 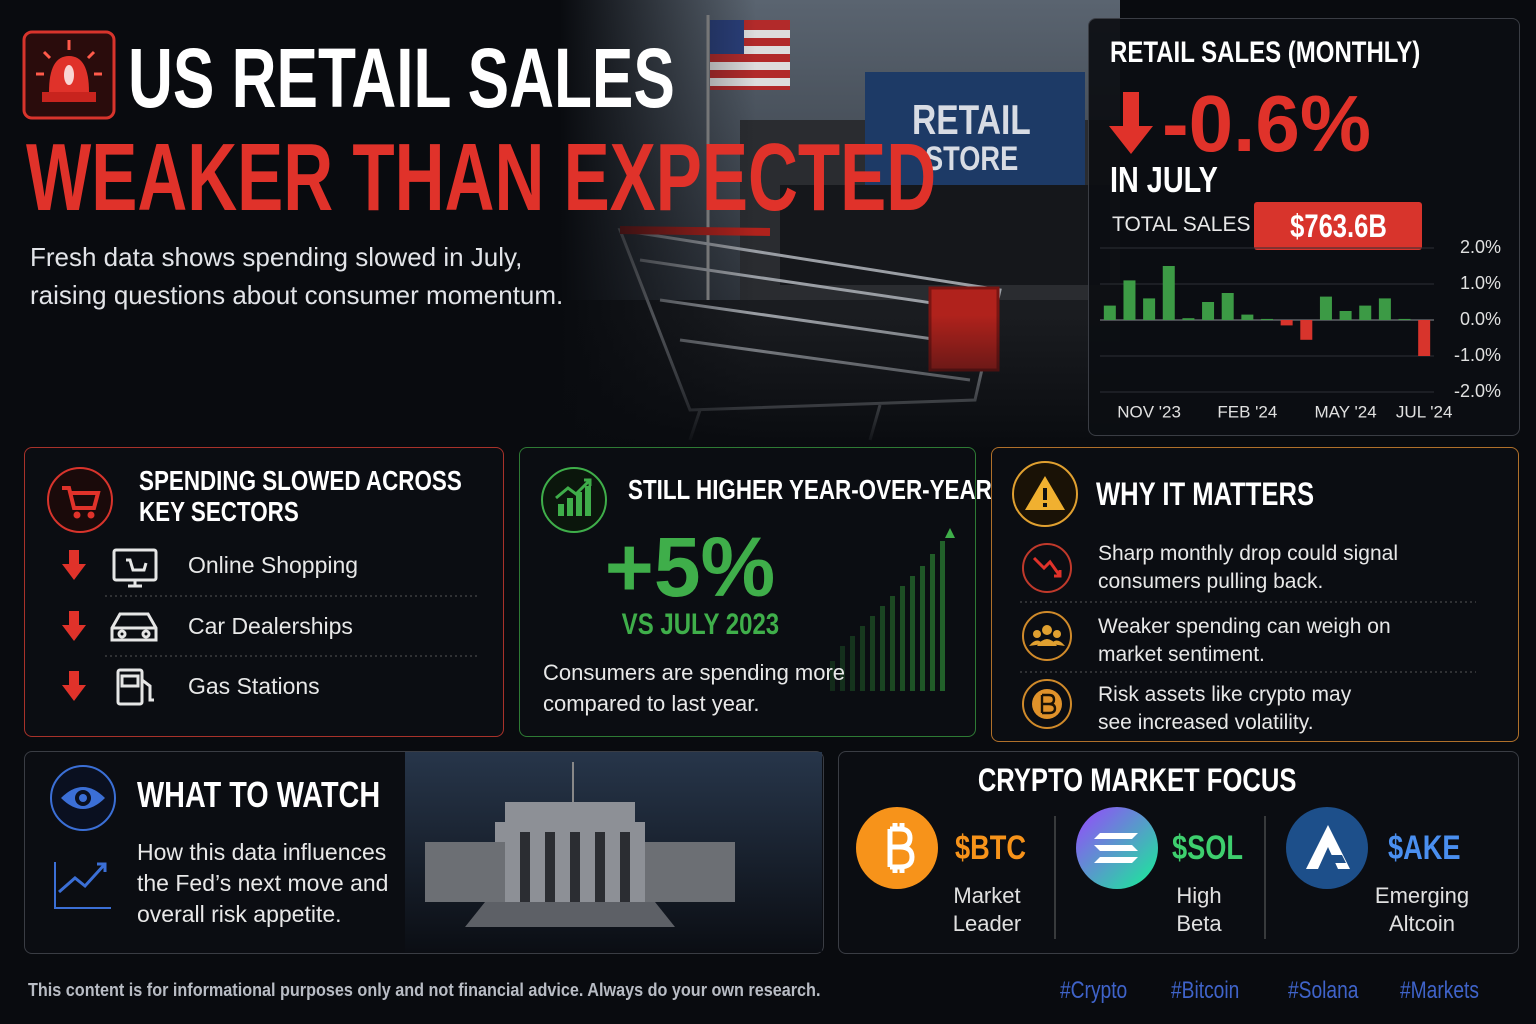 What do you see at coordinates (1181, 654) in the screenshot?
I see `why-line: market sentiment.` at bounding box center [1181, 654].